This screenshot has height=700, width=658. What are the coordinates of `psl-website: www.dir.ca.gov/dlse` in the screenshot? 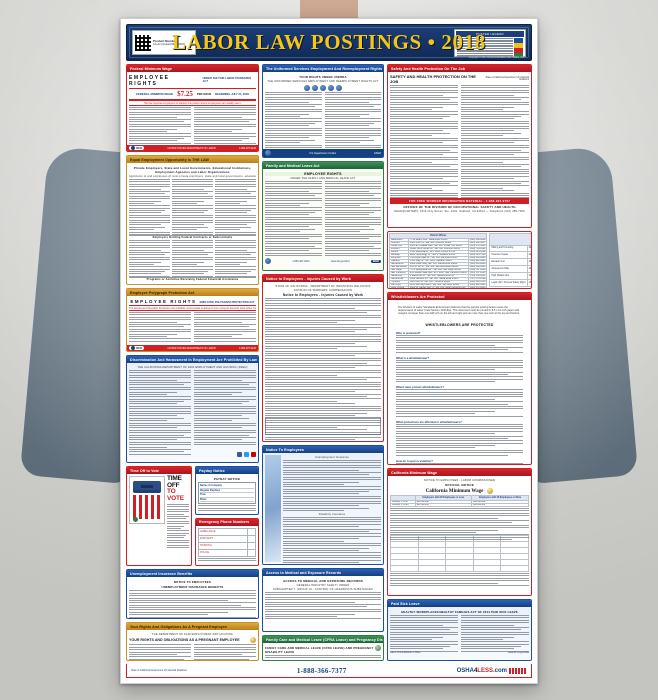 It's located at (518, 652).